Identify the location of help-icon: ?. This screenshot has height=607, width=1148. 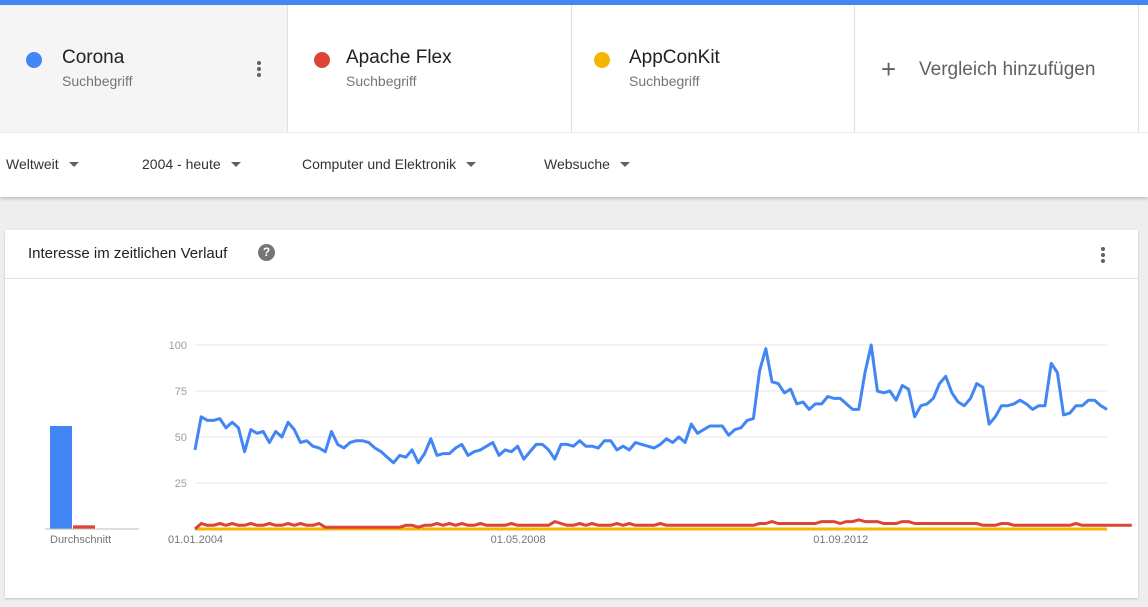
(266, 252).